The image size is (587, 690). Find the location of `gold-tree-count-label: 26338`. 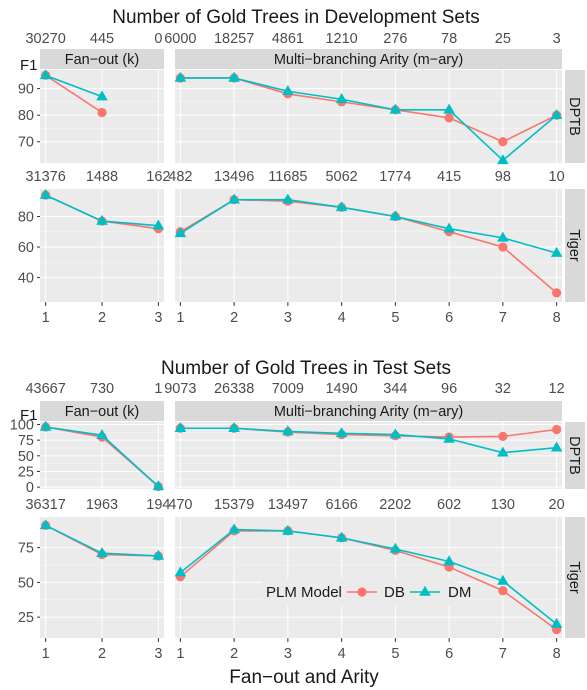

gold-tree-count-label: 26338 is located at coordinates (234, 389).